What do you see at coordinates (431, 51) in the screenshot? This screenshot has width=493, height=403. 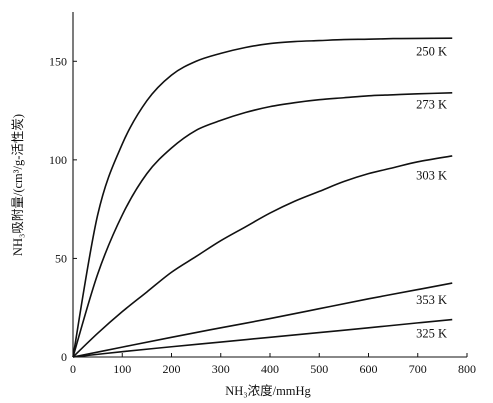 I see `series-label-250-k: 250 K` at bounding box center [431, 51].